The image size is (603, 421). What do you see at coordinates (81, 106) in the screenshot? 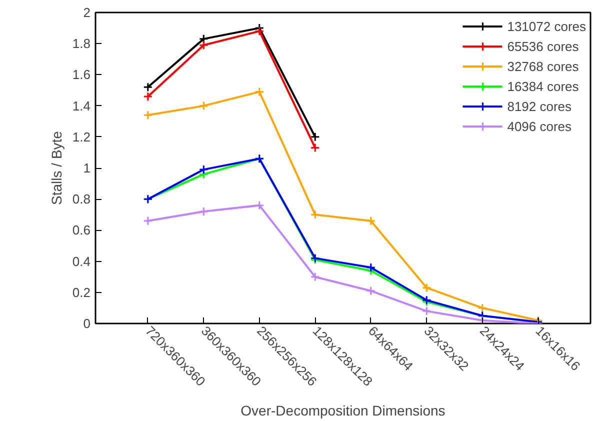
I see `y-tick-label: 1.4` at bounding box center [81, 106].